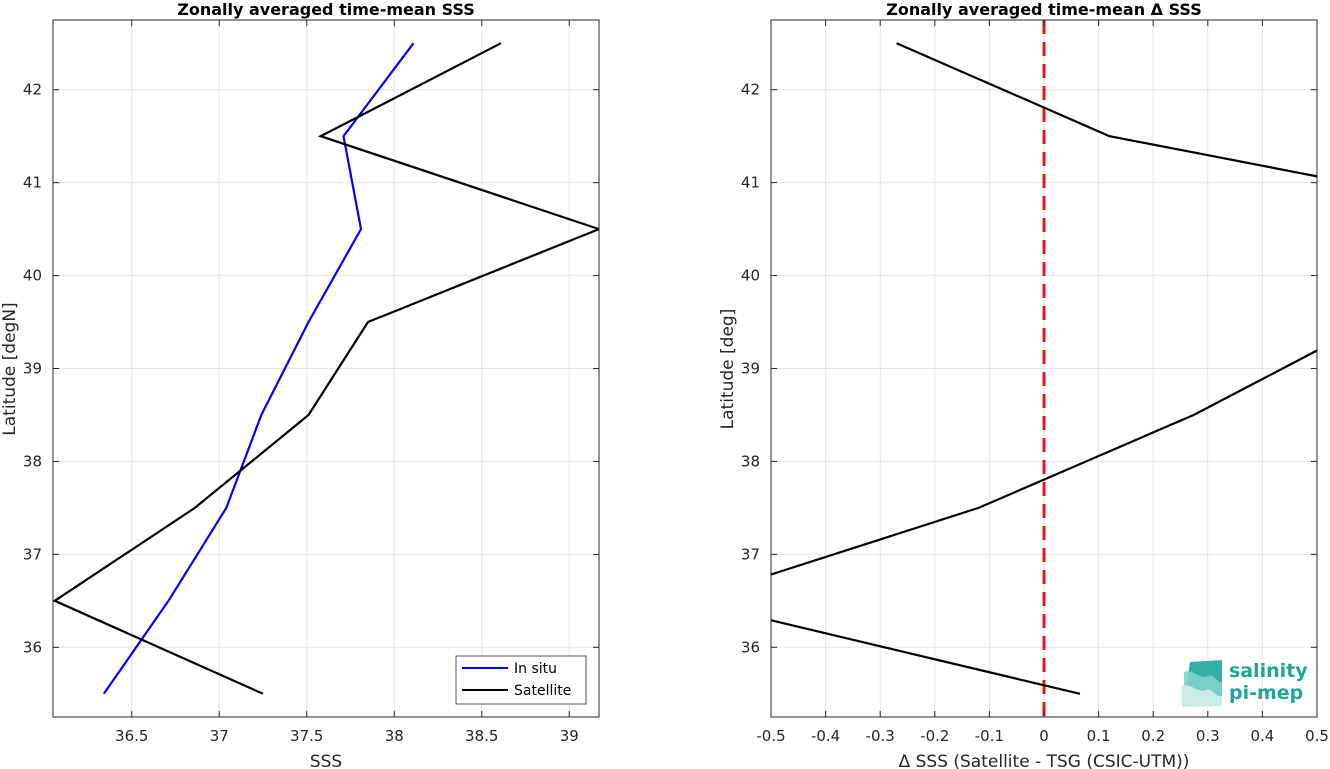 The image size is (1330, 769). What do you see at coordinates (1268, 671) in the screenshot?
I see `logo-text-salinity: salinity` at bounding box center [1268, 671].